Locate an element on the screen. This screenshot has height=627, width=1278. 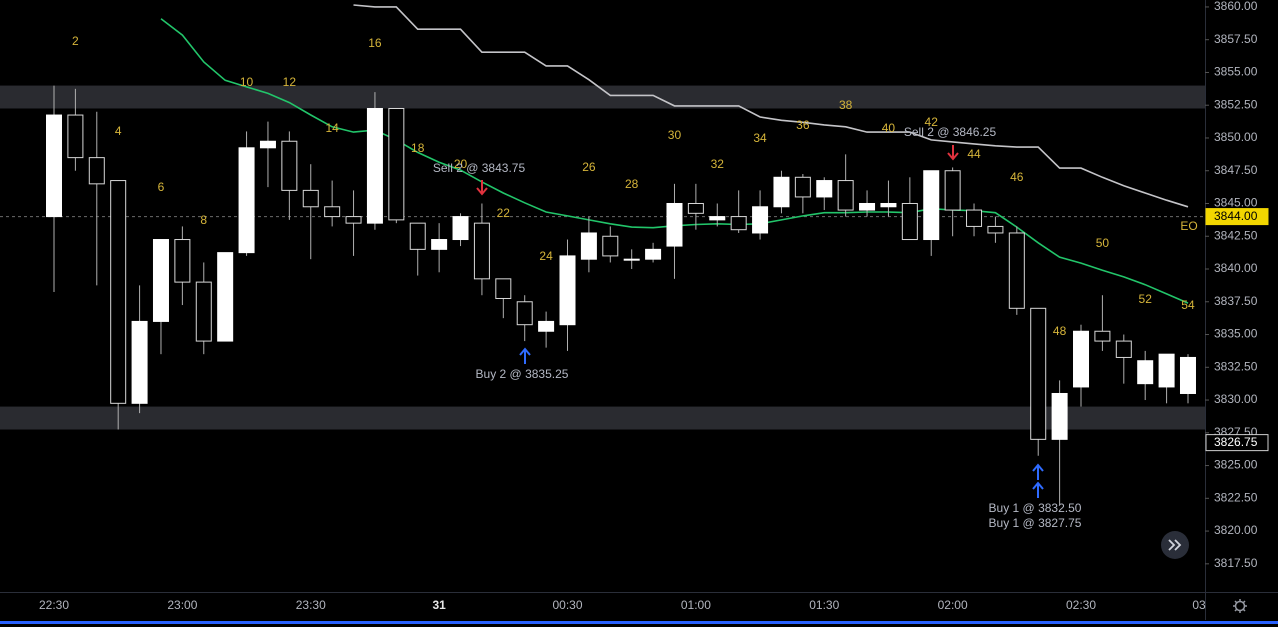
x-tick-label: 23:30 is located at coordinates (311, 605).